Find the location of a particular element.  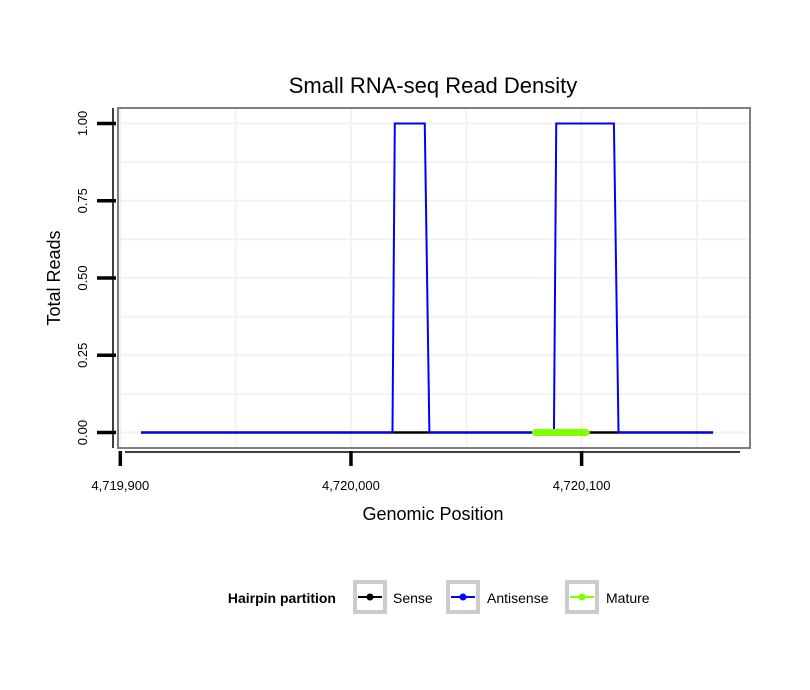

legend-entries: Sense Antisense Mature is located at coordinates (501, 597).